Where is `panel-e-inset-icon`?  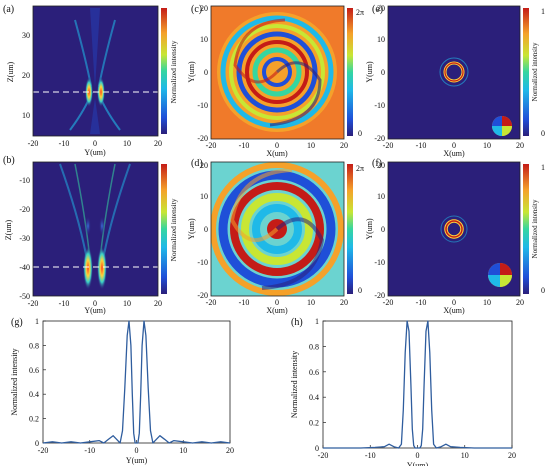 panel-e-inset-icon is located at coordinates (502, 126).